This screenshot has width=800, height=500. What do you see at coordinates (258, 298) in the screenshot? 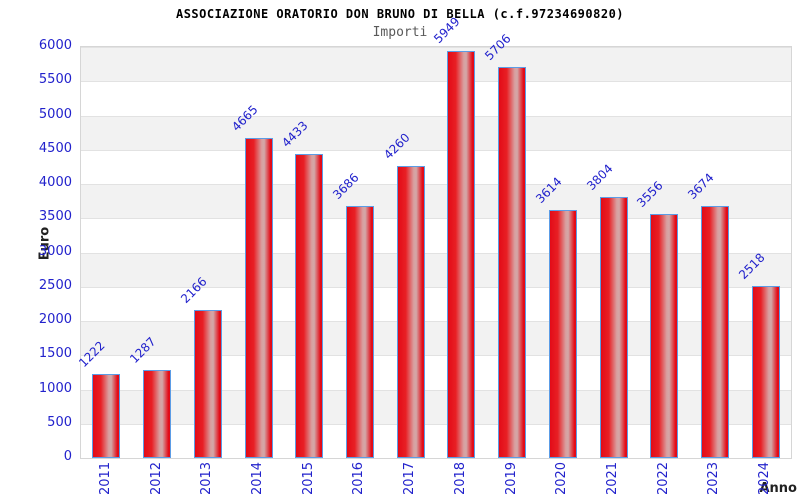
I see `bar-2014` at bounding box center [258, 298].